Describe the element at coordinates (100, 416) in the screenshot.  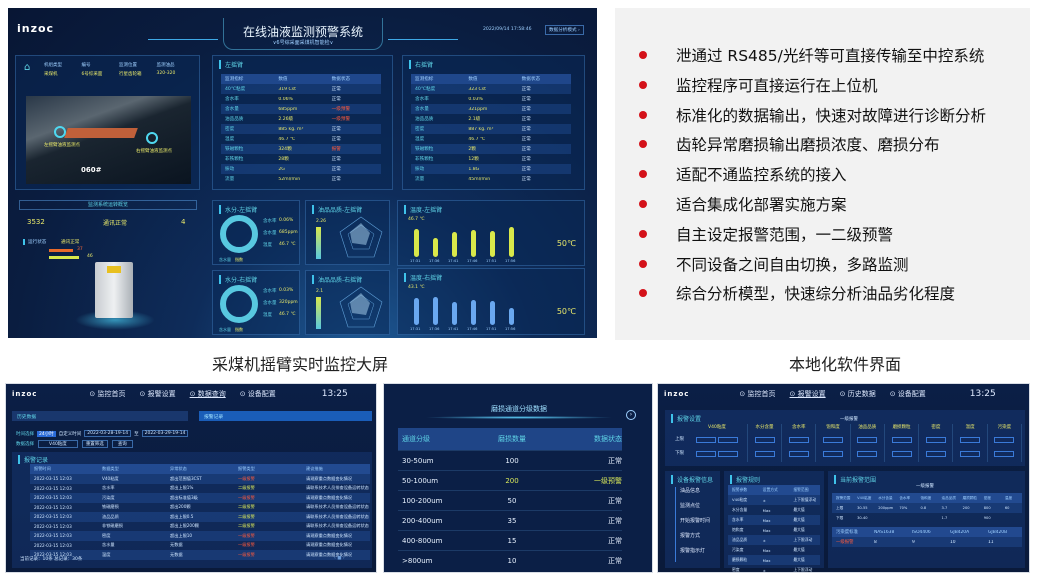
I see `tab-history-data: 历史数据` at that location.